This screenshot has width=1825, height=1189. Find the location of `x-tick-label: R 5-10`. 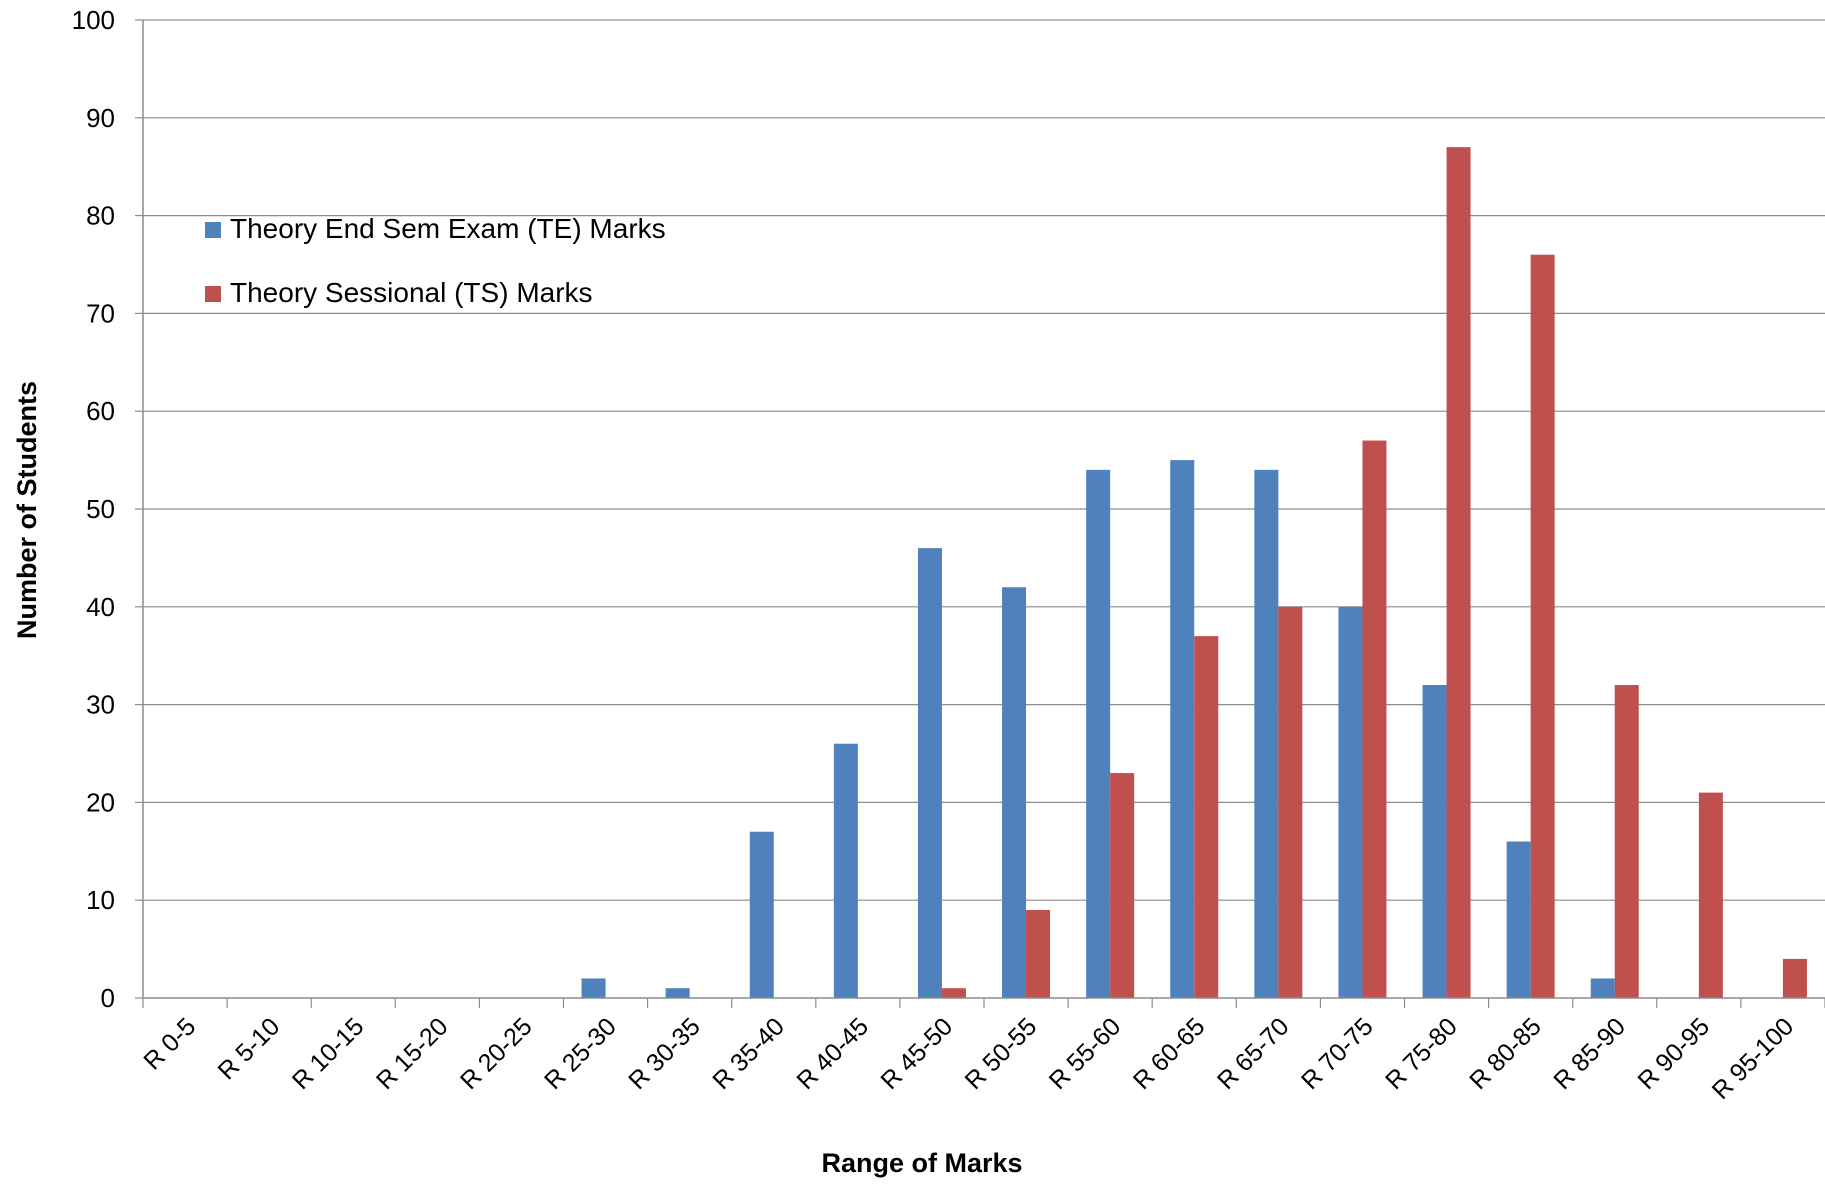

x-tick-label: R 5-10 is located at coordinates (249, 1048).